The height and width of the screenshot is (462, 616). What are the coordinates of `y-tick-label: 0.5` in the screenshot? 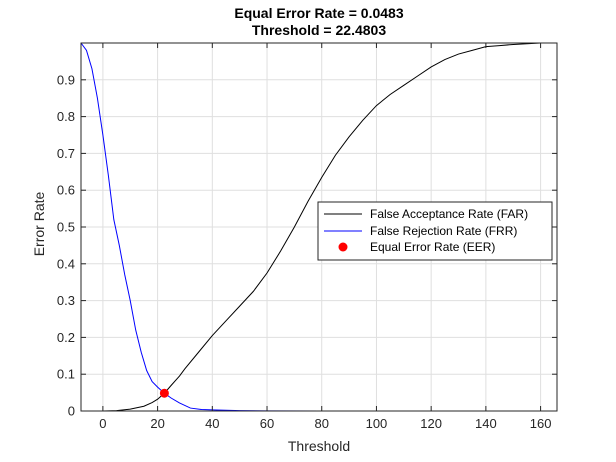 It's located at (66, 227).